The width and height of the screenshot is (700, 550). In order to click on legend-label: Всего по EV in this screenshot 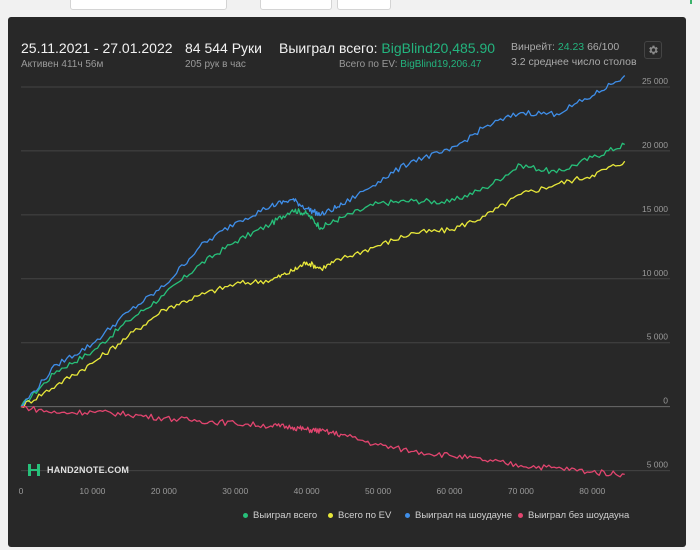, I will do `click(365, 515)`.